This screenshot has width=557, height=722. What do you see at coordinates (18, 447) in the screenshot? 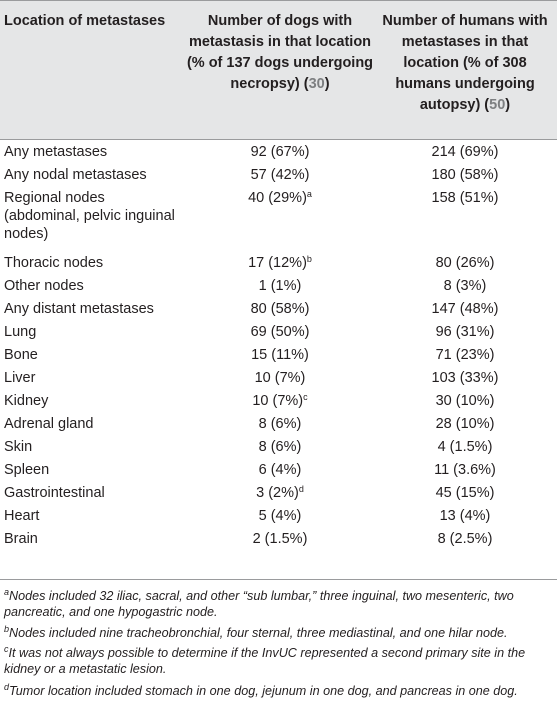
I see `cell-location: Skin` at bounding box center [18, 447].